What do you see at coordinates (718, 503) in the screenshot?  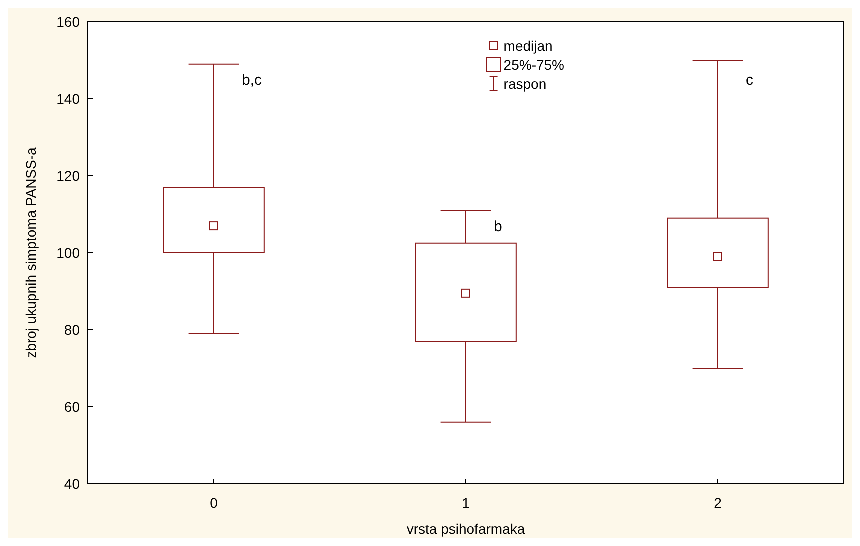 I see `x-tick-label: 2` at bounding box center [718, 503].